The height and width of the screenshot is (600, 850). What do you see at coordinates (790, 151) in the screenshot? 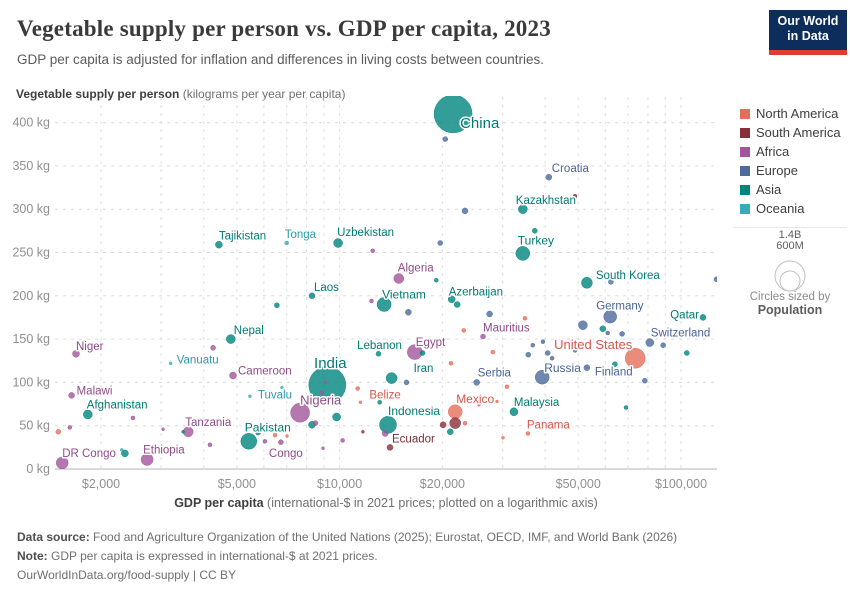
I see `legend-item-africa: Africa` at bounding box center [790, 151].